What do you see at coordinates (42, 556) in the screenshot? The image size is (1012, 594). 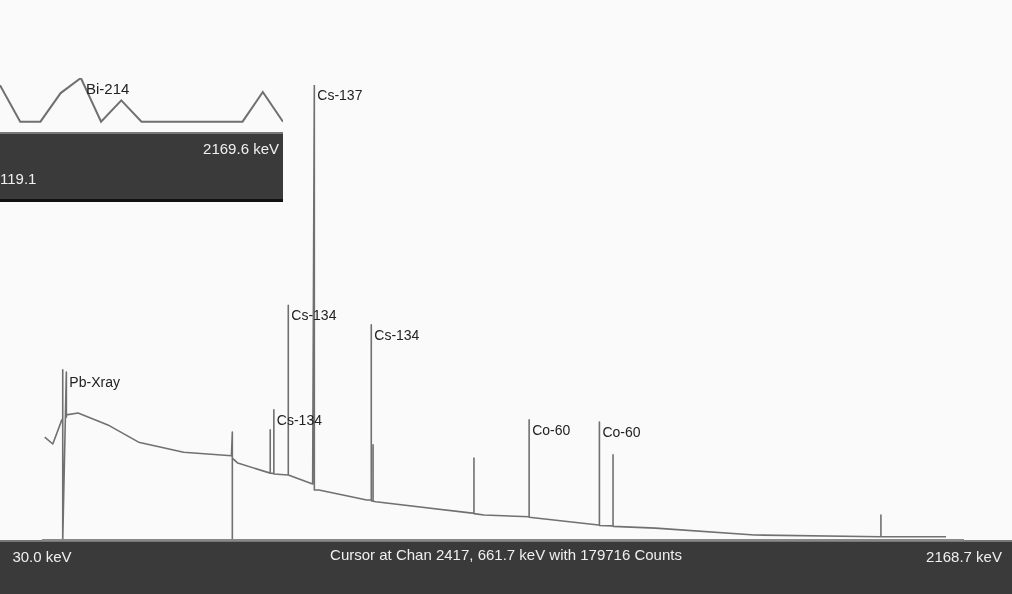 I see `x-tick-label: 30.0 keV` at bounding box center [42, 556].